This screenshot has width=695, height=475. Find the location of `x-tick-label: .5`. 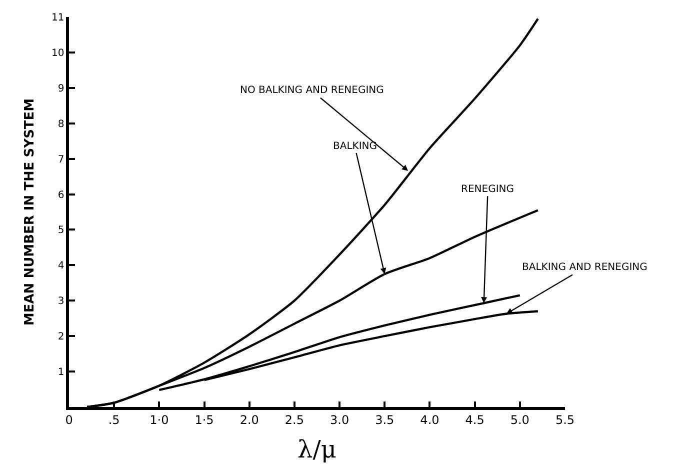

x-tick-label: .5 is located at coordinates (114, 420).